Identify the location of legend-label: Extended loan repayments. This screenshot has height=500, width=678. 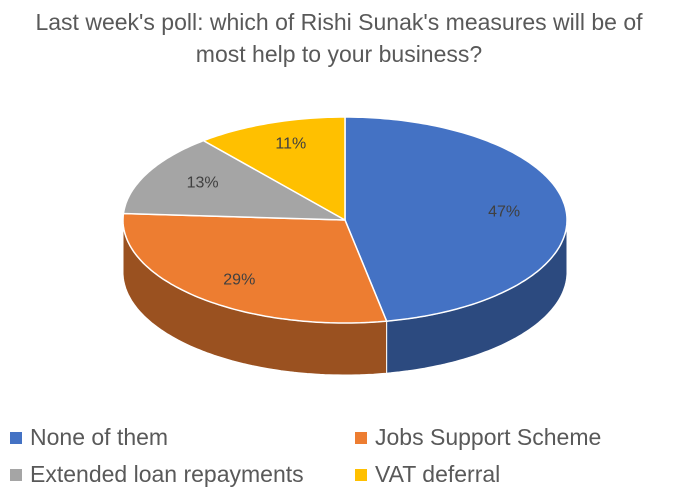
(167, 474).